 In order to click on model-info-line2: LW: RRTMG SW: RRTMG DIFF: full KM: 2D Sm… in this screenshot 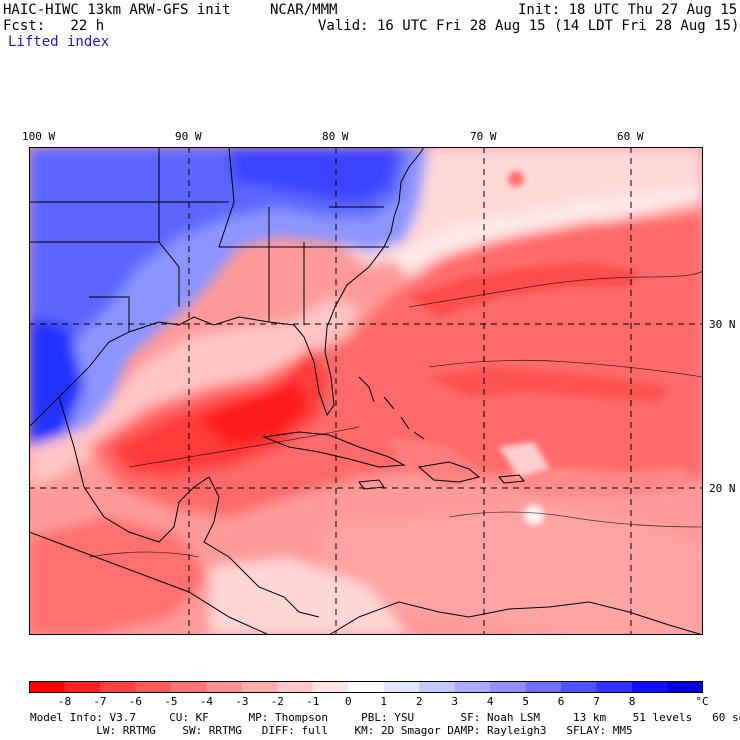, I will do `click(331, 730)`.